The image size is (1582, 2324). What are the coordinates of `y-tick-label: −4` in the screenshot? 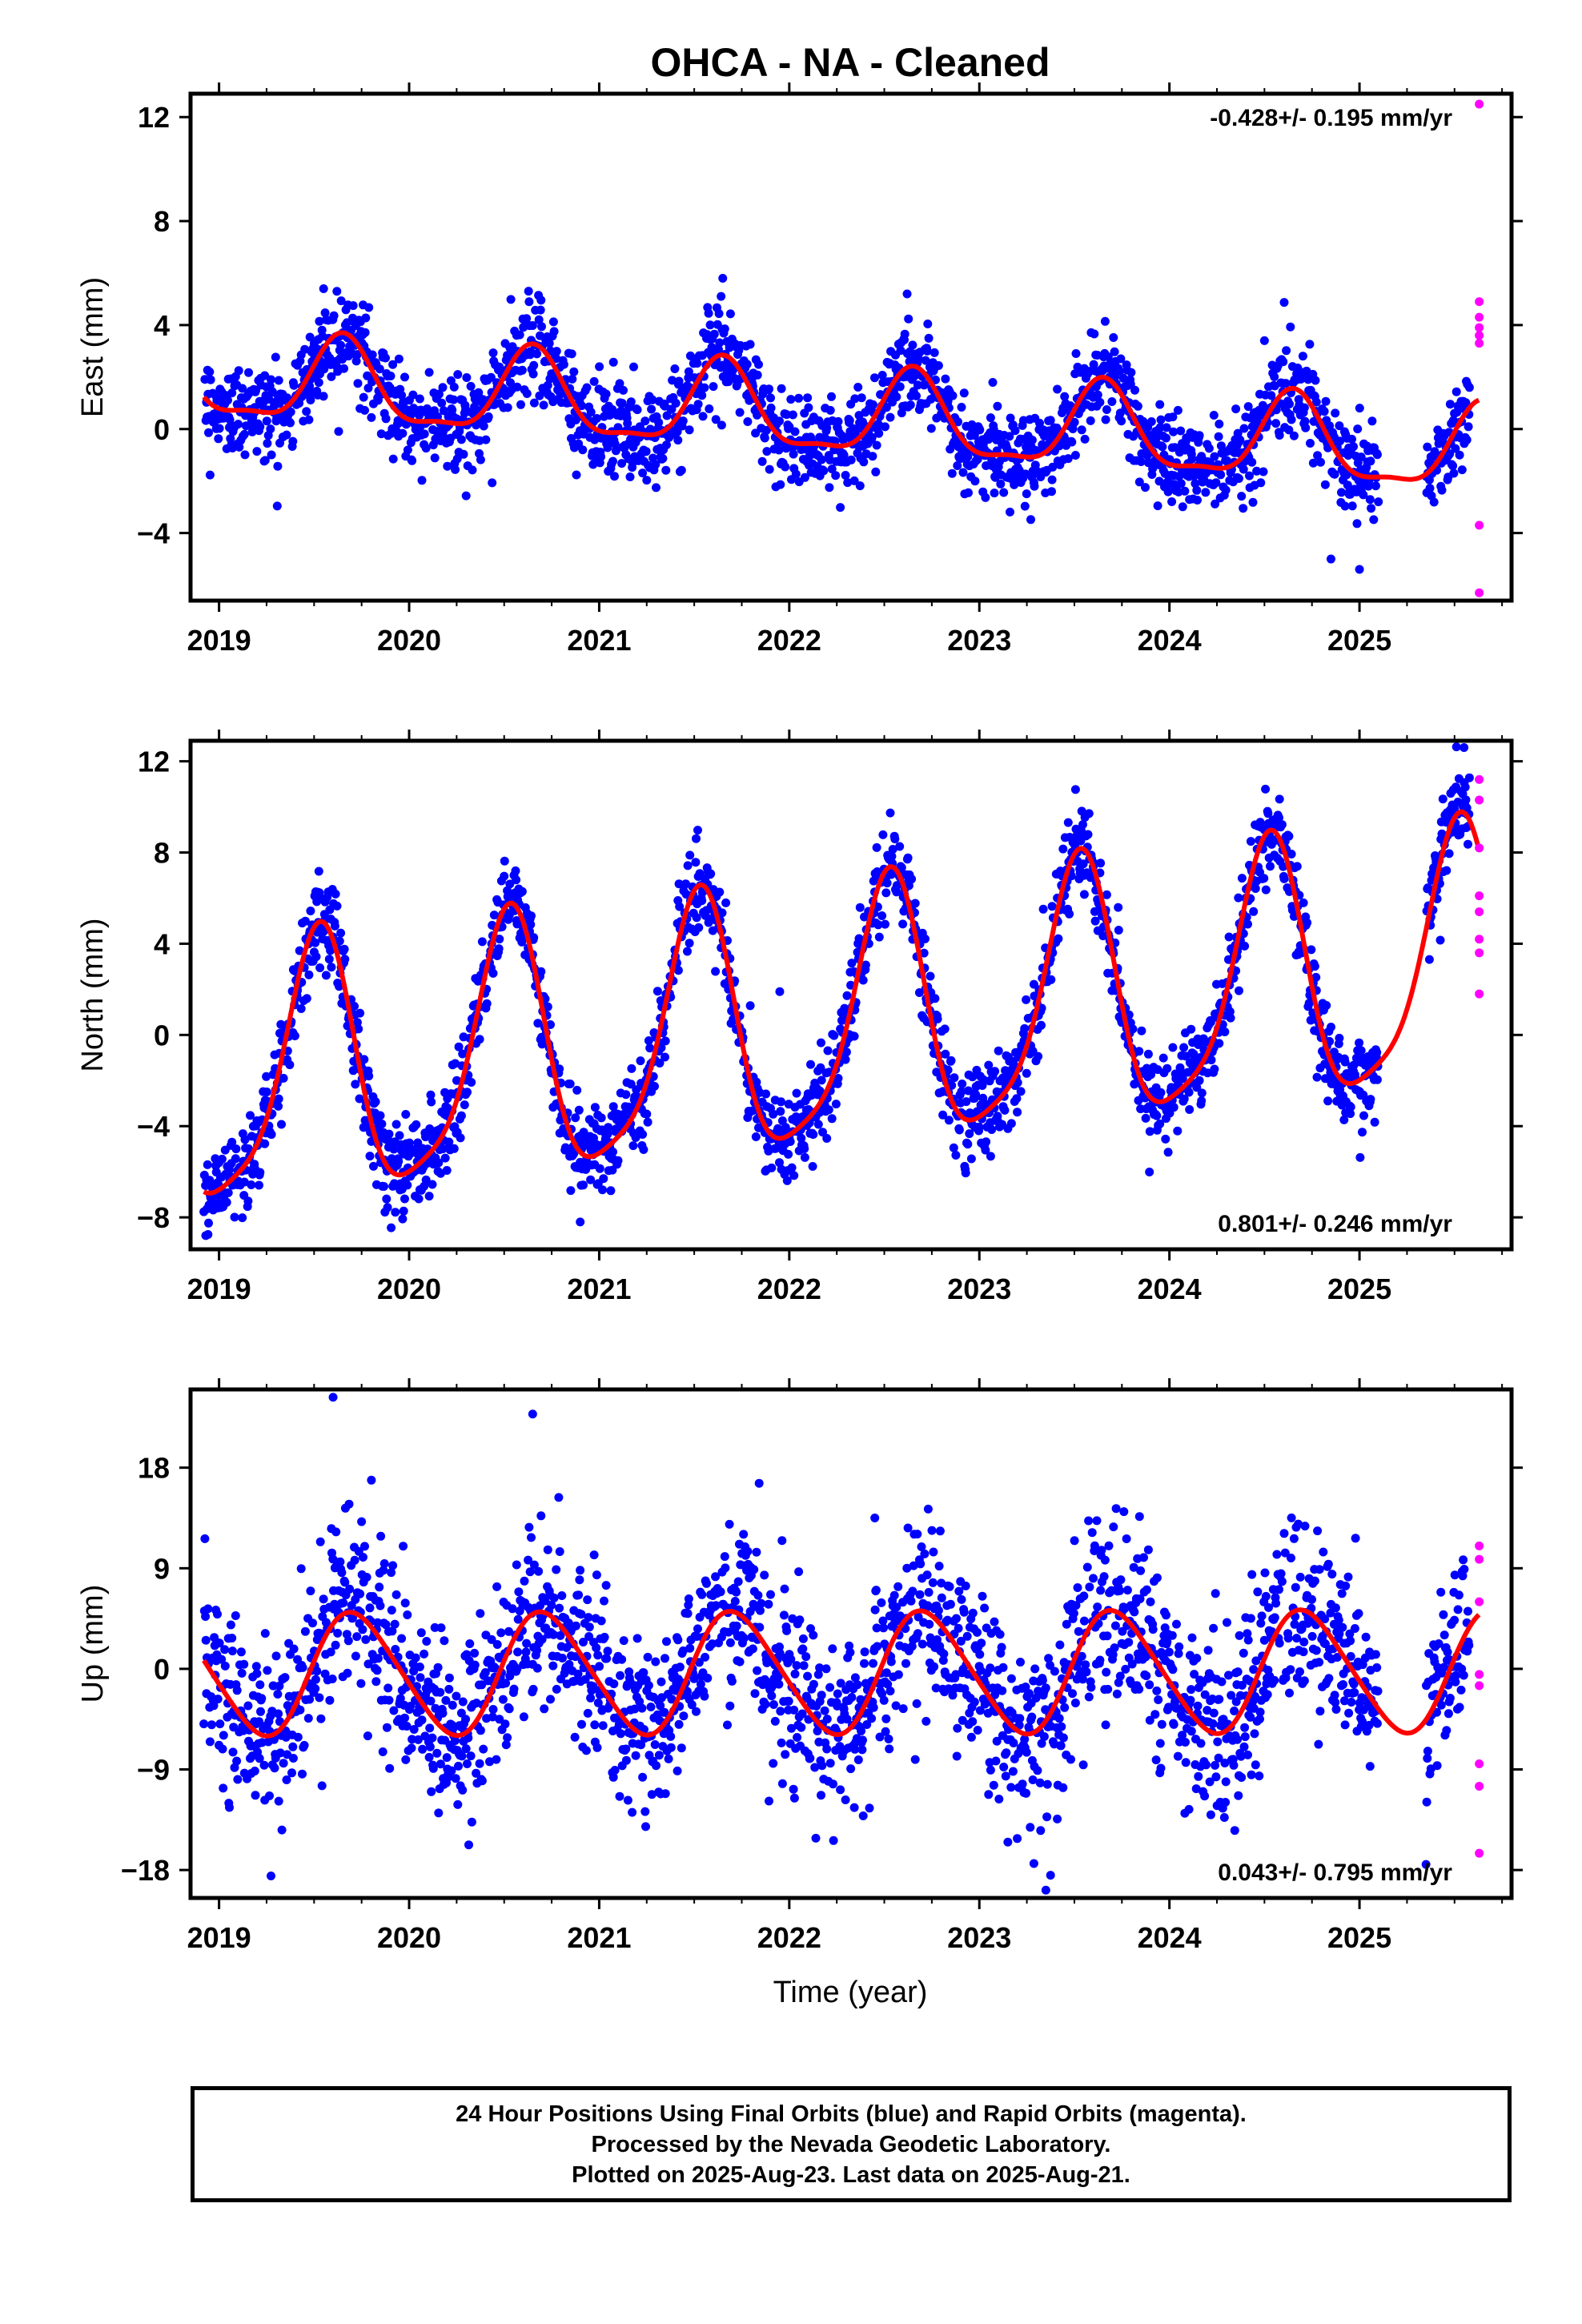 It's located at (154, 1126).